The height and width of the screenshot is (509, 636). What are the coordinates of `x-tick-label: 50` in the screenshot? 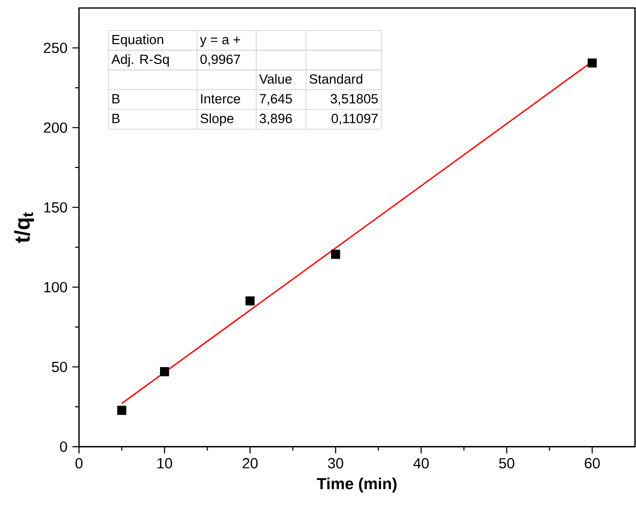 It's located at (506, 463).